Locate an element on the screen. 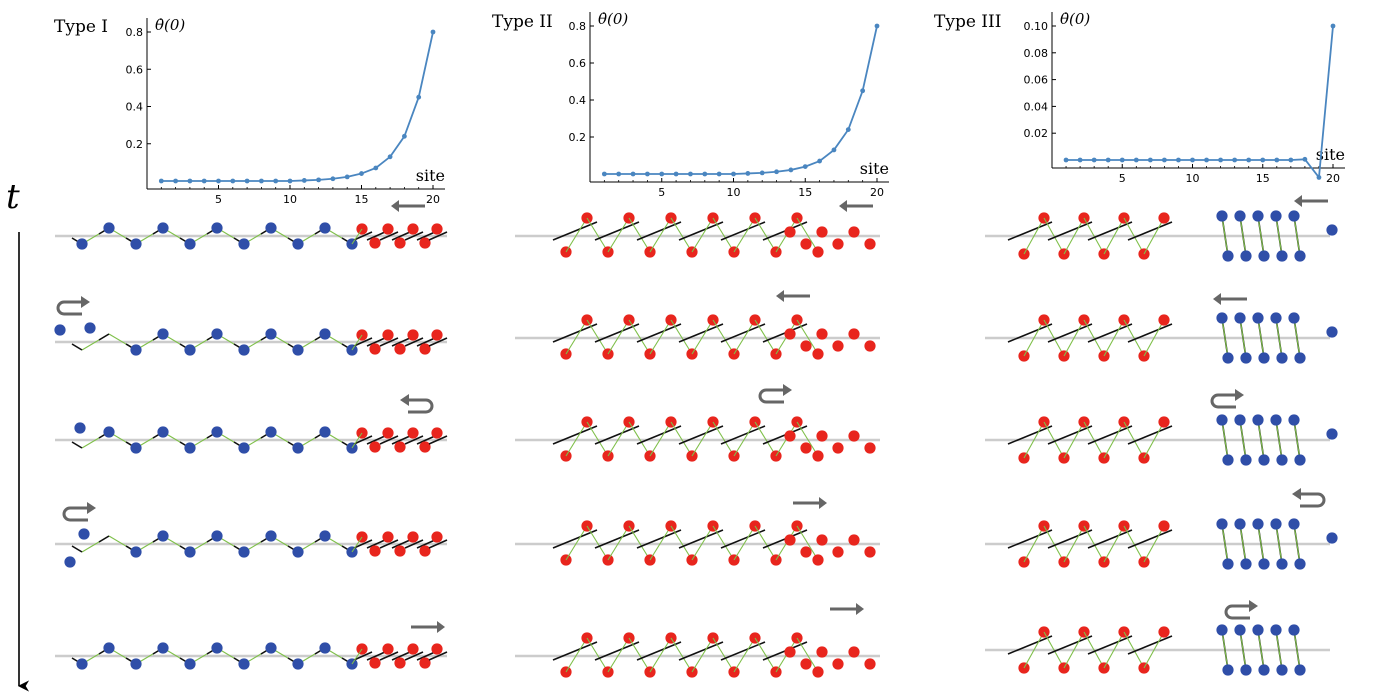 The height and width of the screenshot is (694, 1379). type-1-velocity-chart: 5 10 15 20 0.2 0.4 0.6 0.8 site θ̇(0) is located at coordinates (285, 111).